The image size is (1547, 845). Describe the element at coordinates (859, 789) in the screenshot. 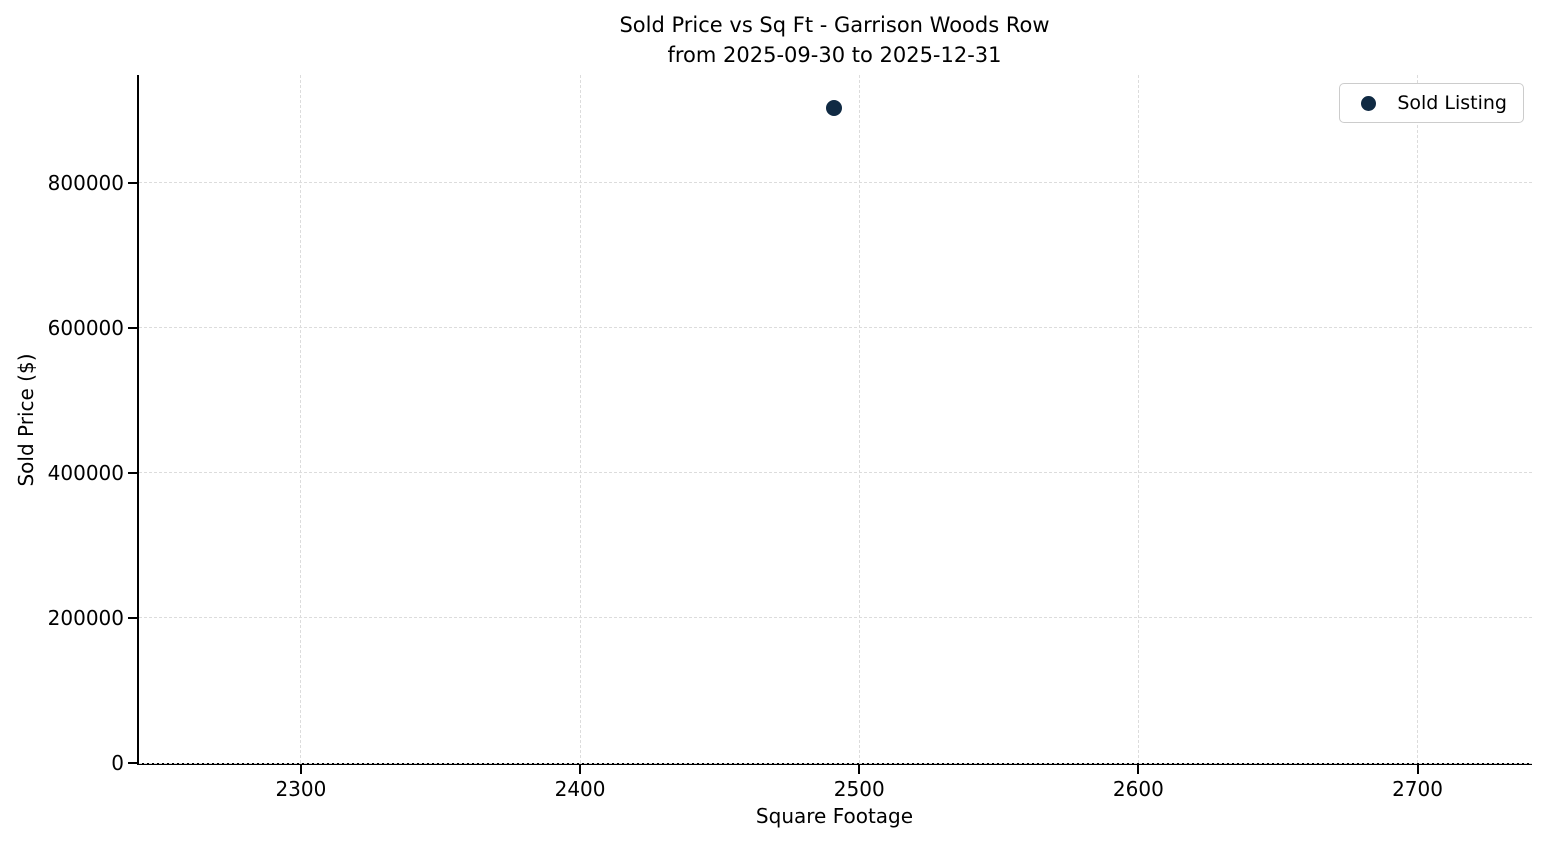

I see `x-tick-label: 2500` at that location.